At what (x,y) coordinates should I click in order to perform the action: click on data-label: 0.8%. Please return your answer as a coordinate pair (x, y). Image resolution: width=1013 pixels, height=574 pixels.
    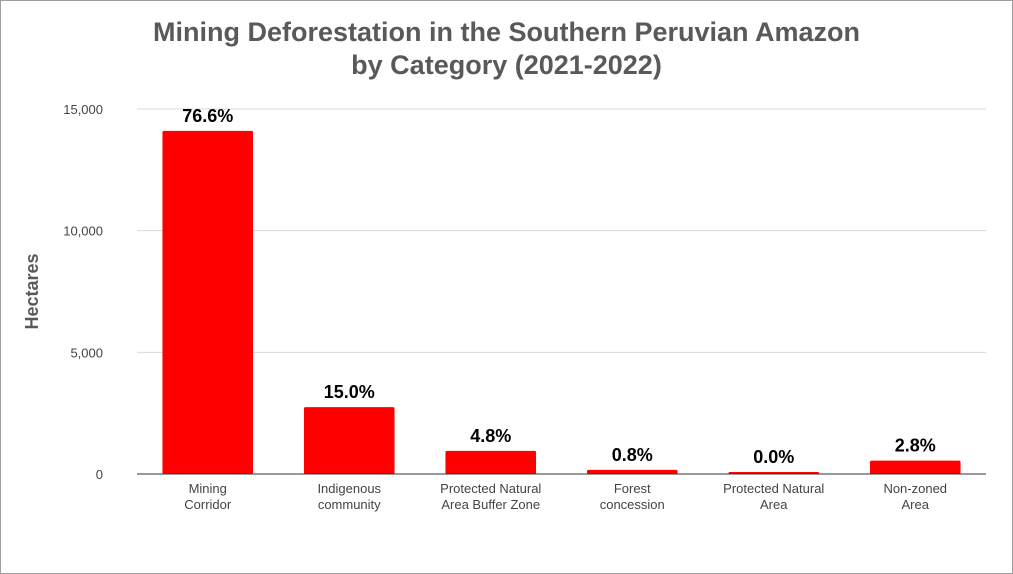
    Looking at the image, I should click on (632, 455).